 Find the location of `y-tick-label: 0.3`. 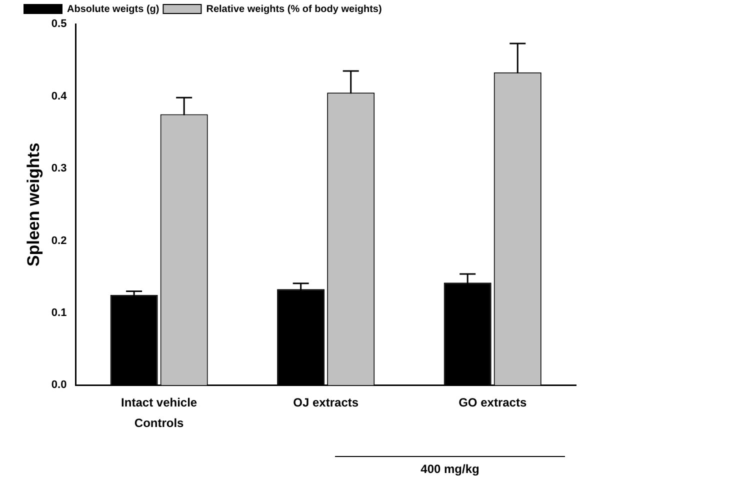

y-tick-label: 0.3 is located at coordinates (59, 168).